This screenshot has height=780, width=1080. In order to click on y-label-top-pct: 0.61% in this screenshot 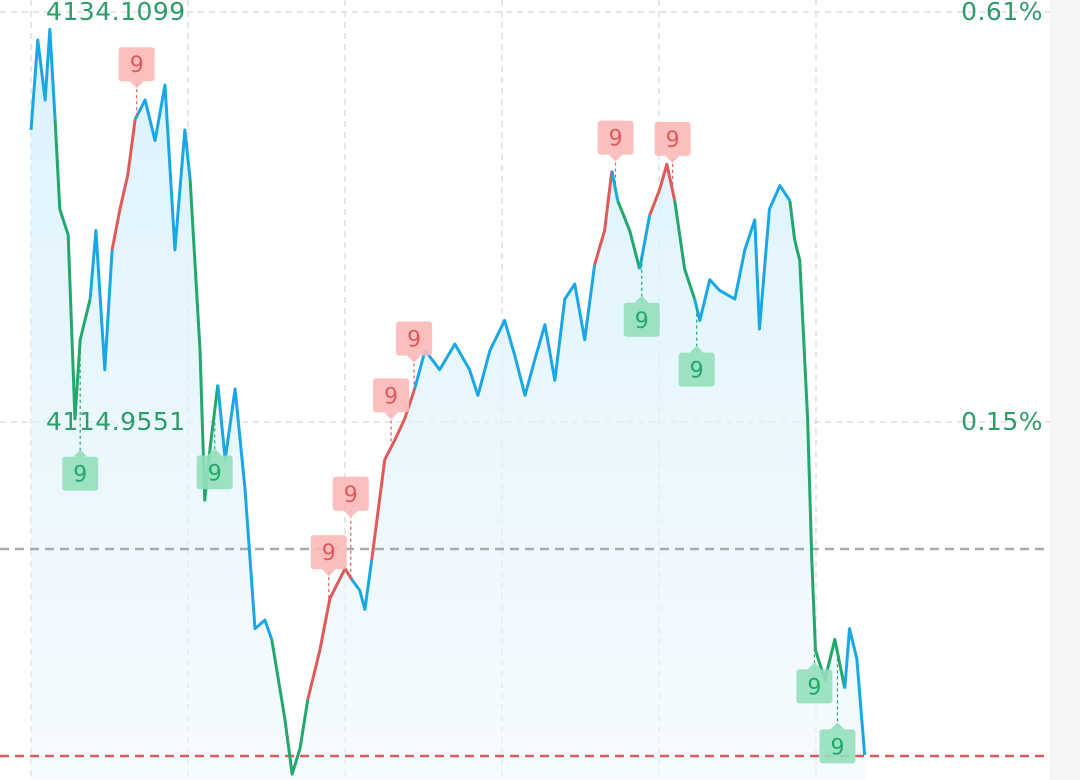, I will do `click(1002, 13)`.